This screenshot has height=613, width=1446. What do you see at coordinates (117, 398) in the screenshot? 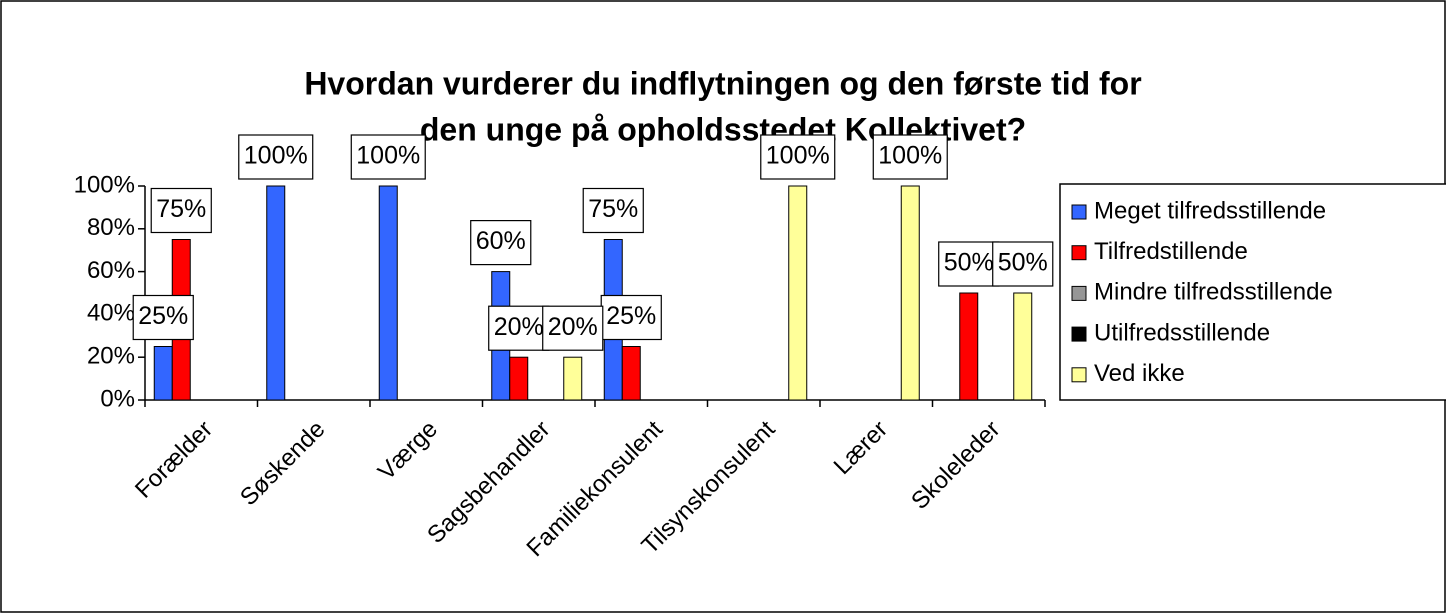
I see `y-tick-label: 0%` at bounding box center [117, 398].